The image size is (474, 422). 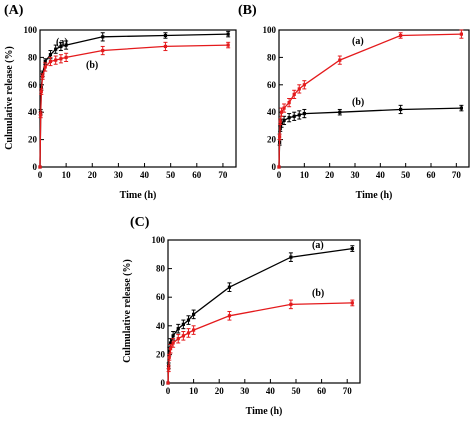 I want to click on x-tick-label: 70, so click(x=223, y=175).